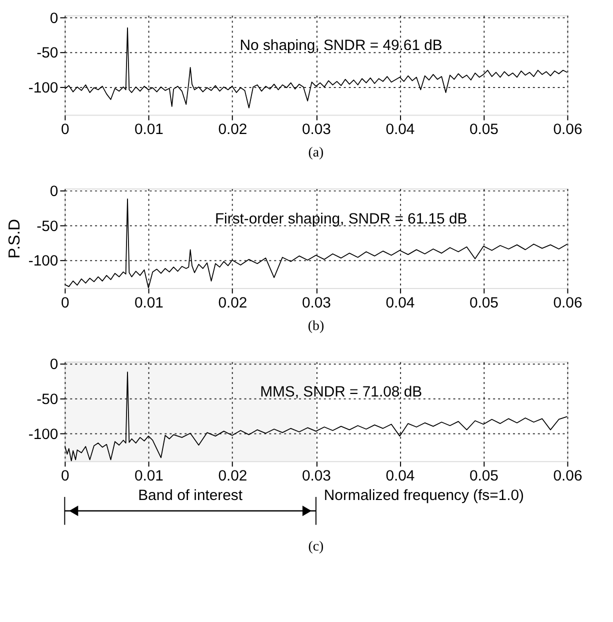 This screenshot has width=613, height=622. I want to click on text: (a), so click(316, 153).